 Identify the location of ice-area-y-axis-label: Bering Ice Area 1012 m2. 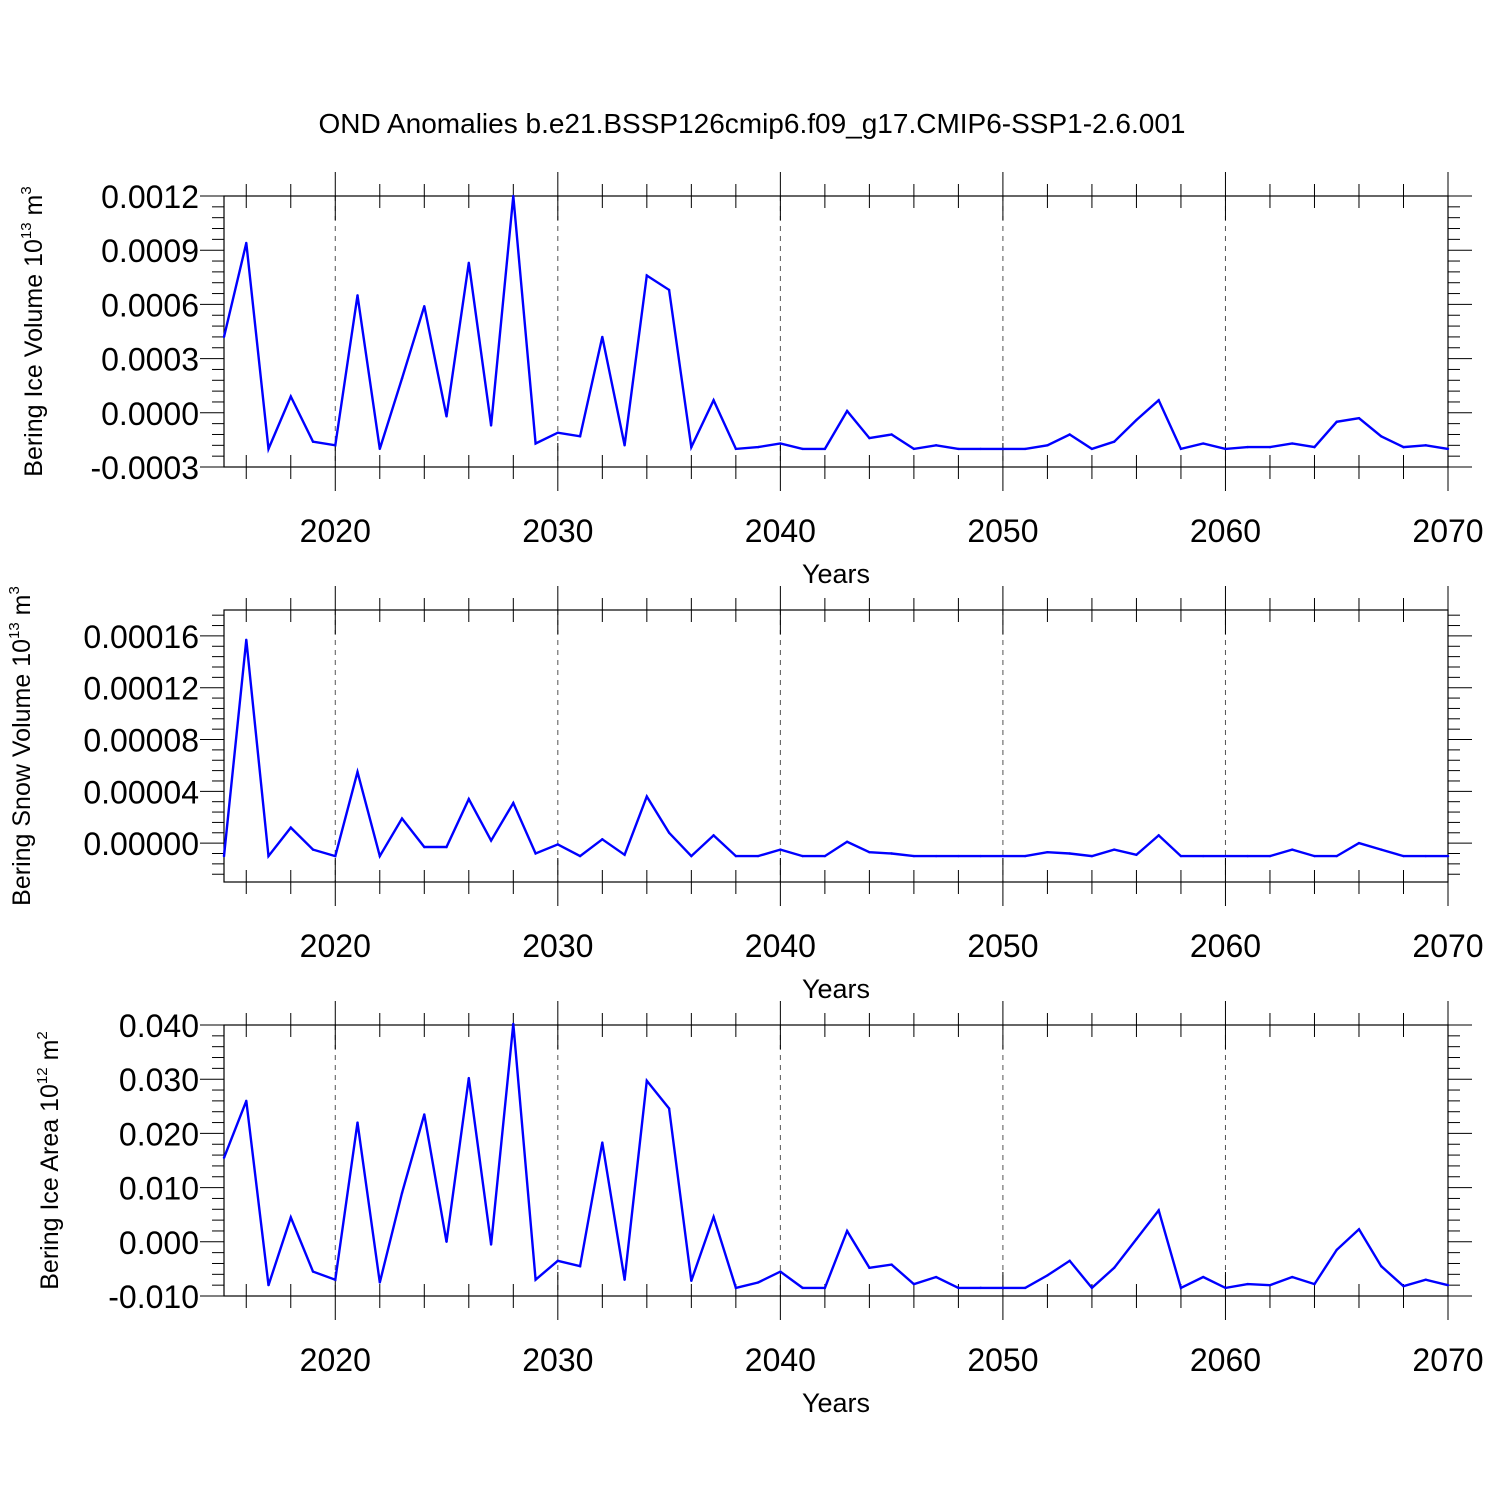
(49, 1160).